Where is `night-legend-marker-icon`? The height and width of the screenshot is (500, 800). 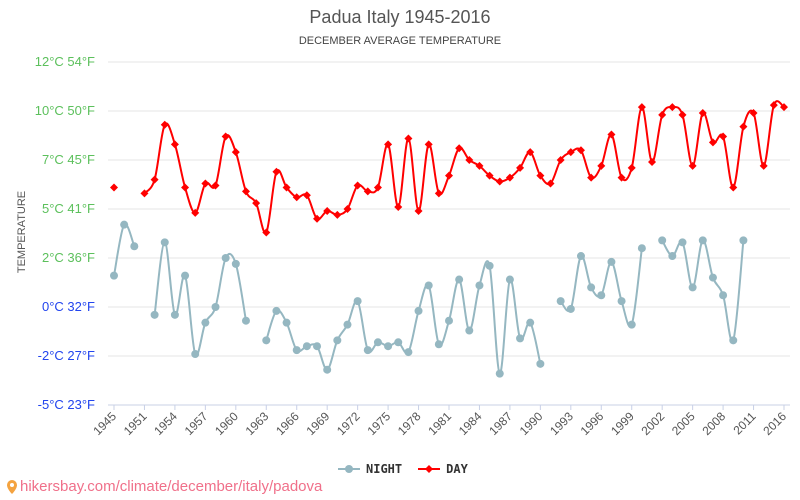 night-legend-marker-icon is located at coordinates (349, 469).